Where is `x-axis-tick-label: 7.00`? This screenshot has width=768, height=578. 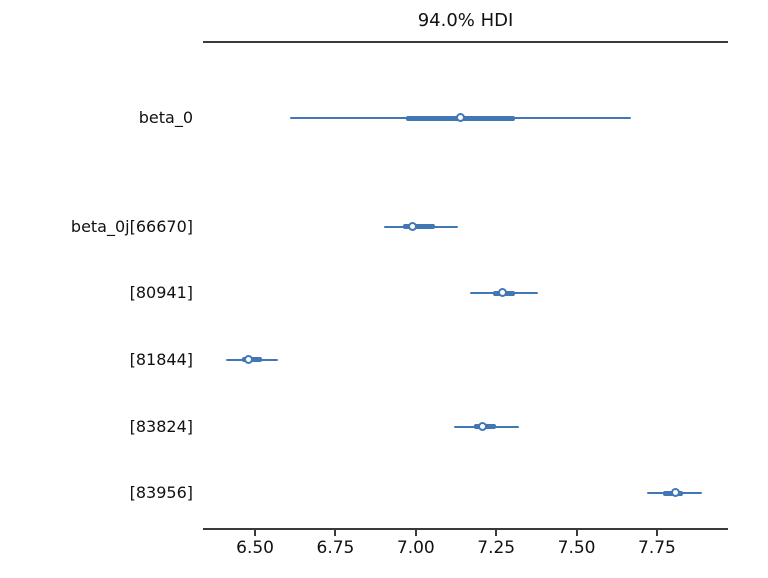
x-axis-tick-label: 7.00 is located at coordinates (415, 548).